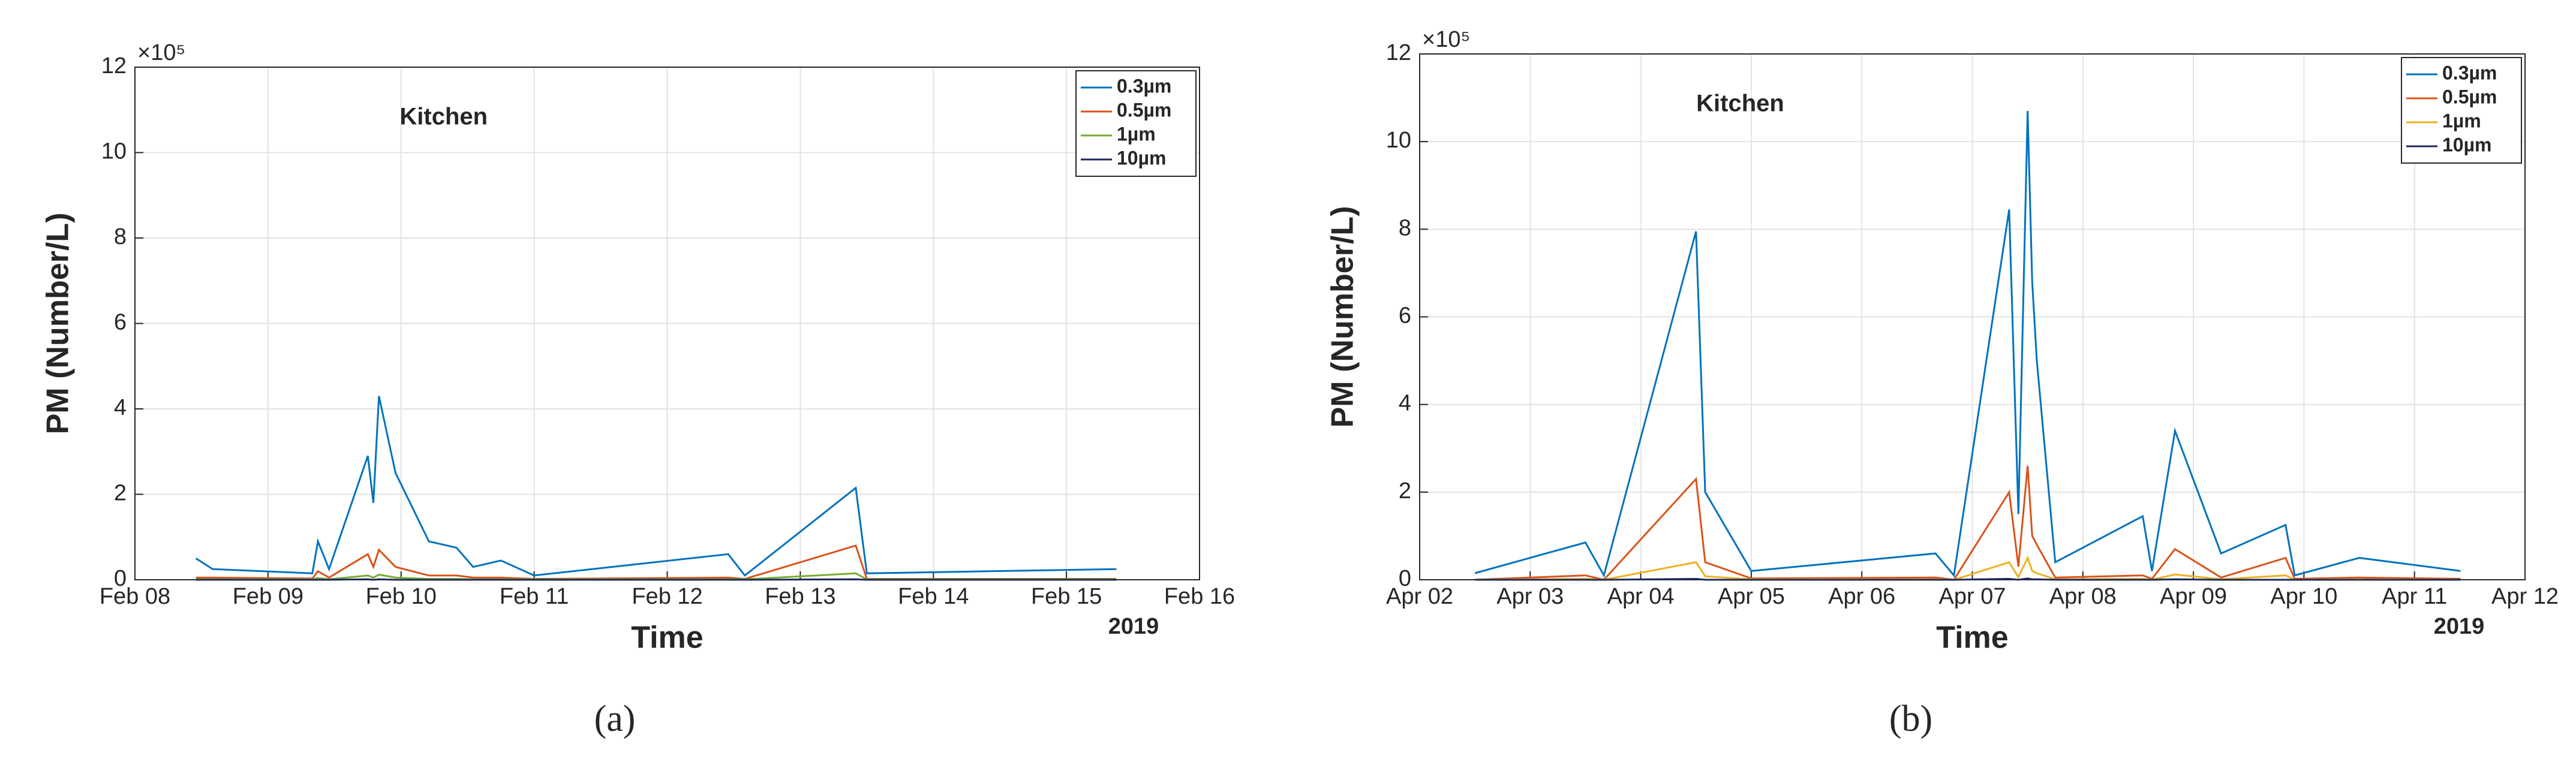 This screenshot has height=768, width=2576. Describe the element at coordinates (2194, 596) in the screenshot. I see `x-tick-label: Apr 09` at that location.